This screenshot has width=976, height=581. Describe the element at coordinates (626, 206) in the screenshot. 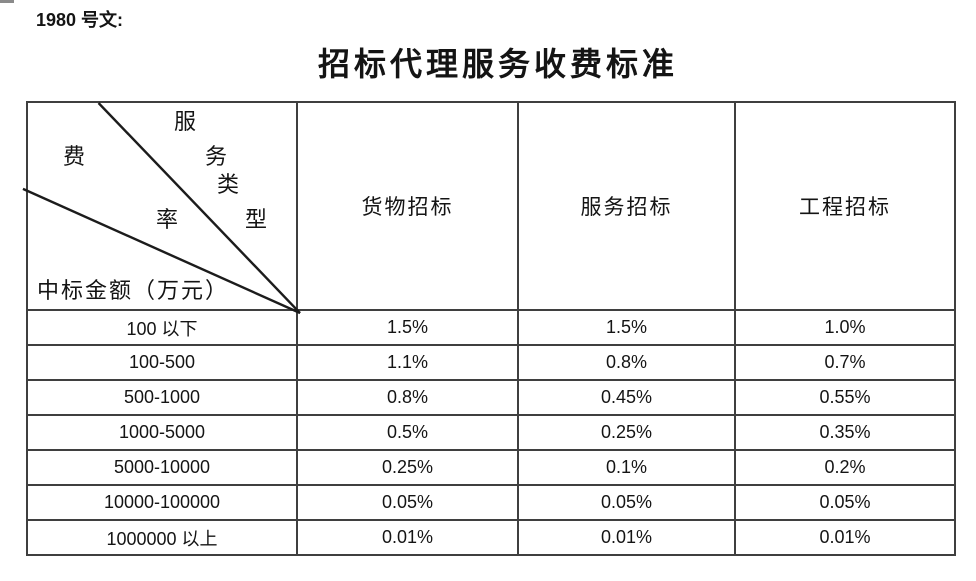

I see `column-header-service: 服务招标` at that location.